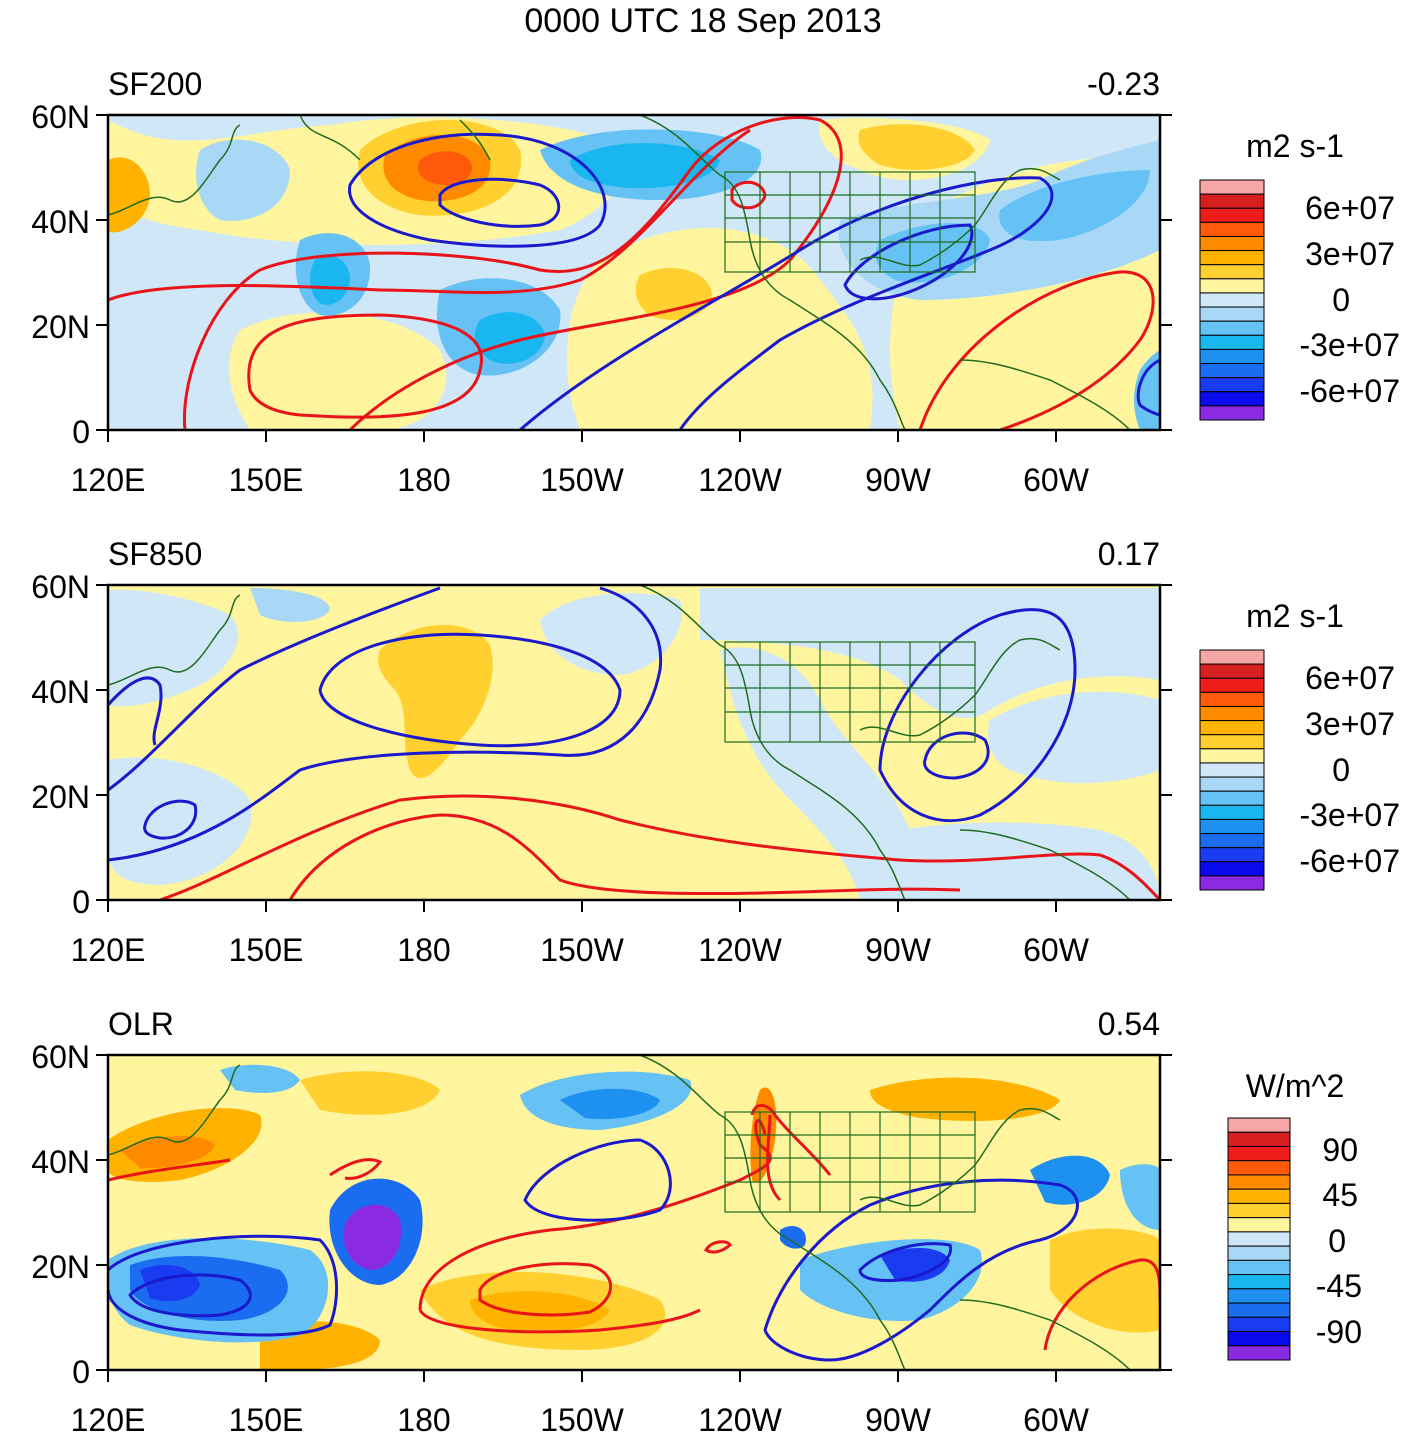  I want to click on colorbar-title: W/m^2, so click(1295, 1086).